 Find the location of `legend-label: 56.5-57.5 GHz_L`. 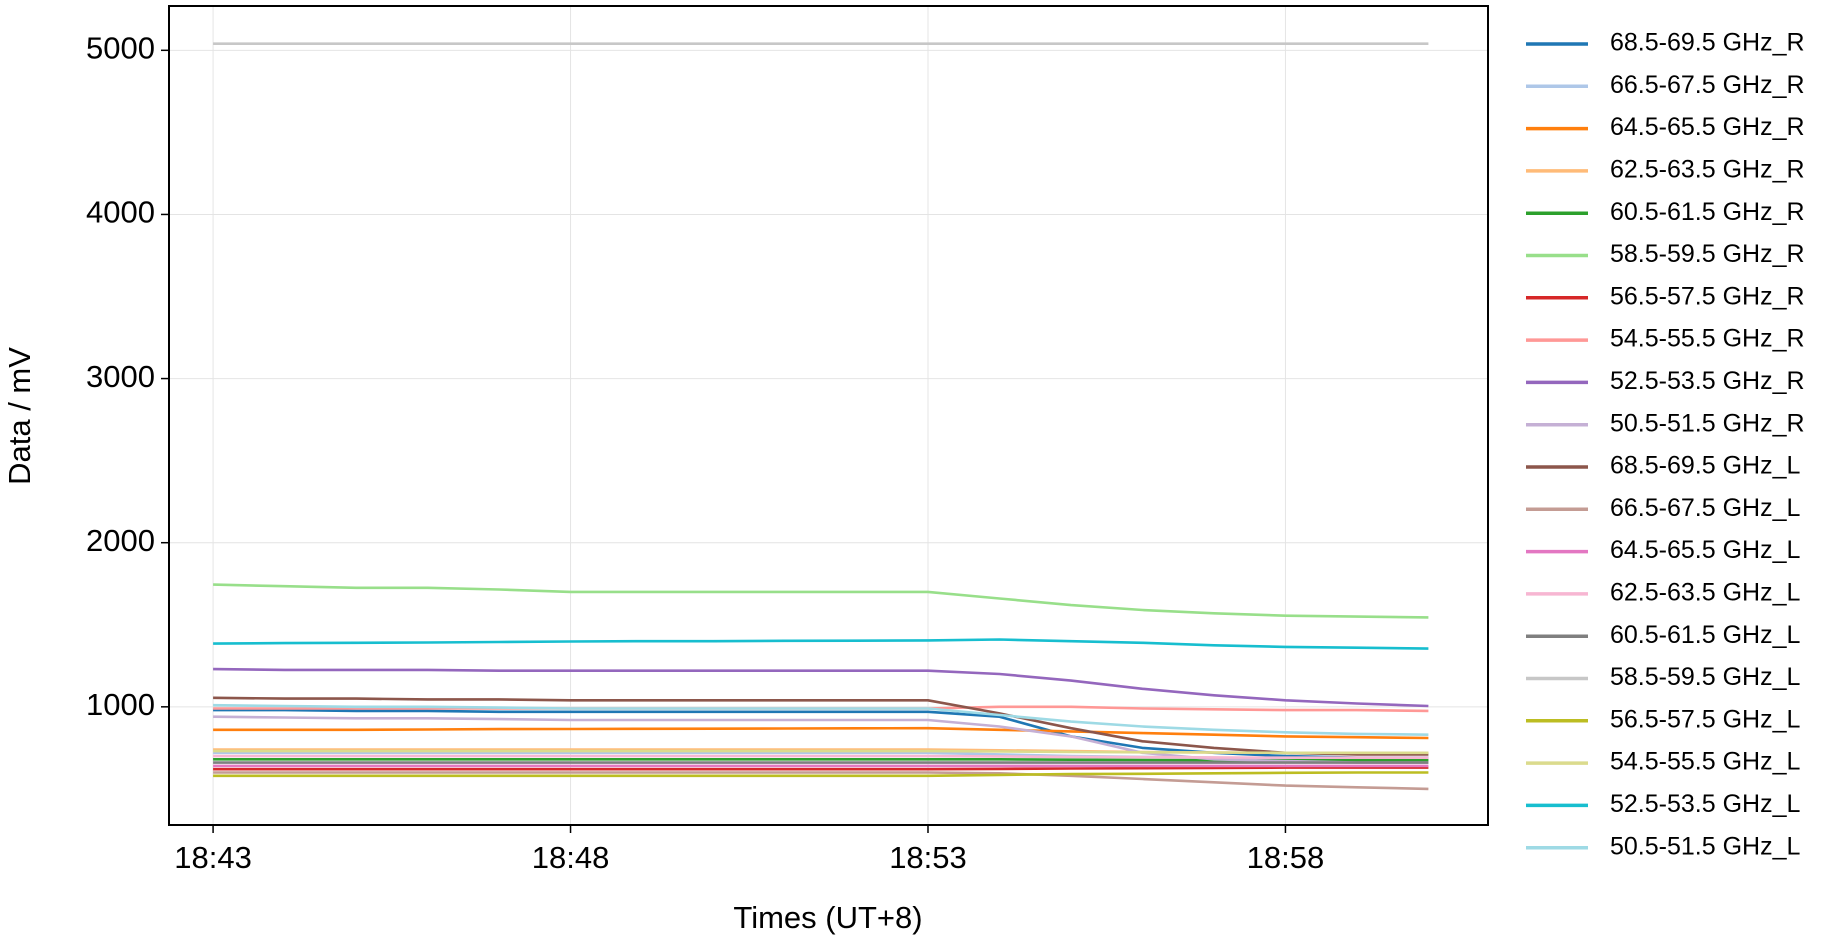

legend-label: 56.5-57.5 GHz_L is located at coordinates (1705, 719).